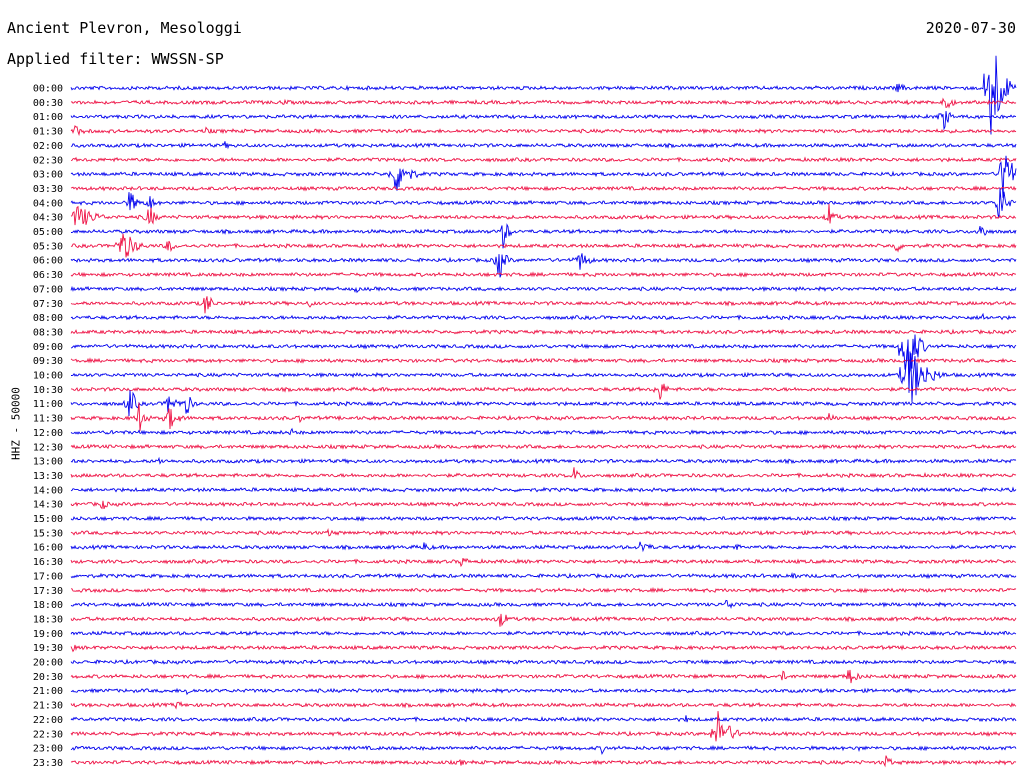 The width and height of the screenshot is (1024, 780). Describe the element at coordinates (48, 246) in the screenshot. I see `row-time-label: 05:30` at that location.